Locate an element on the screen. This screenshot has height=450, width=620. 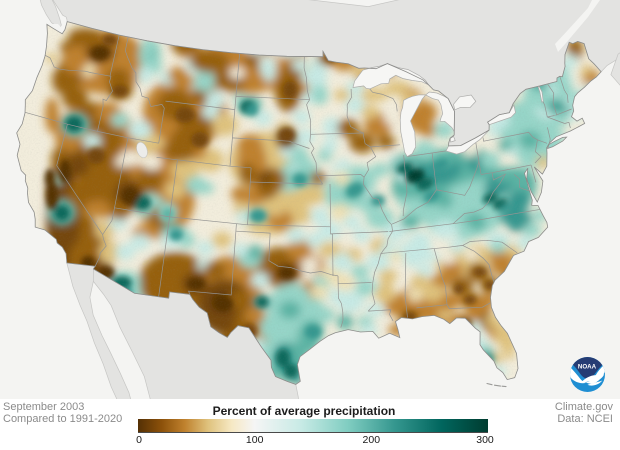
svg-text: 300 is located at coordinates (485, 440).